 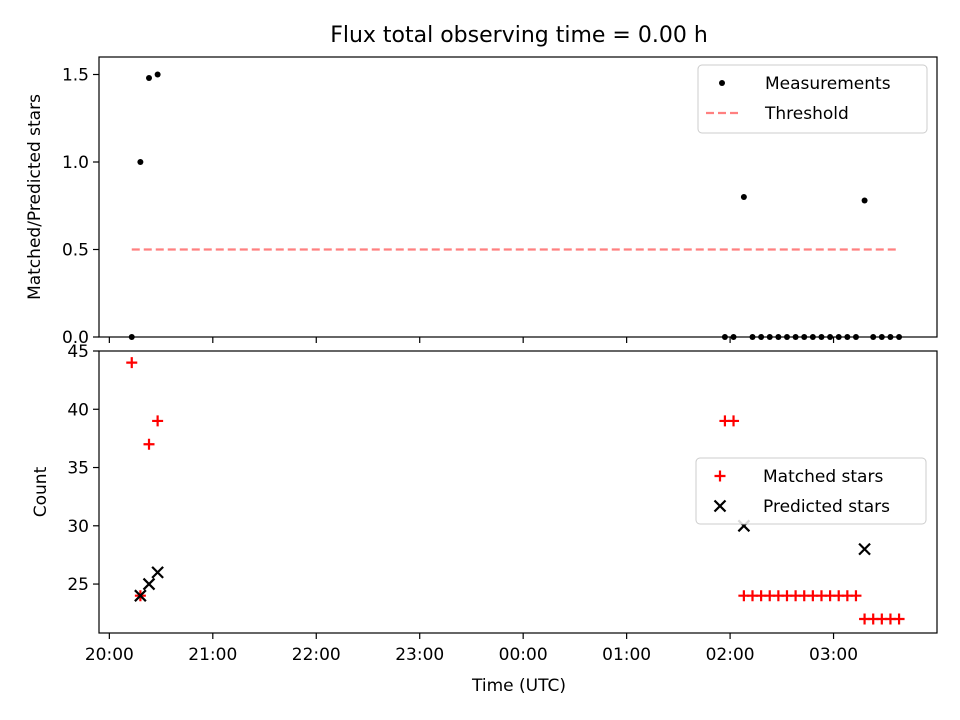 I want to click on bottom-y-tick-label: 45, so click(x=78, y=352).